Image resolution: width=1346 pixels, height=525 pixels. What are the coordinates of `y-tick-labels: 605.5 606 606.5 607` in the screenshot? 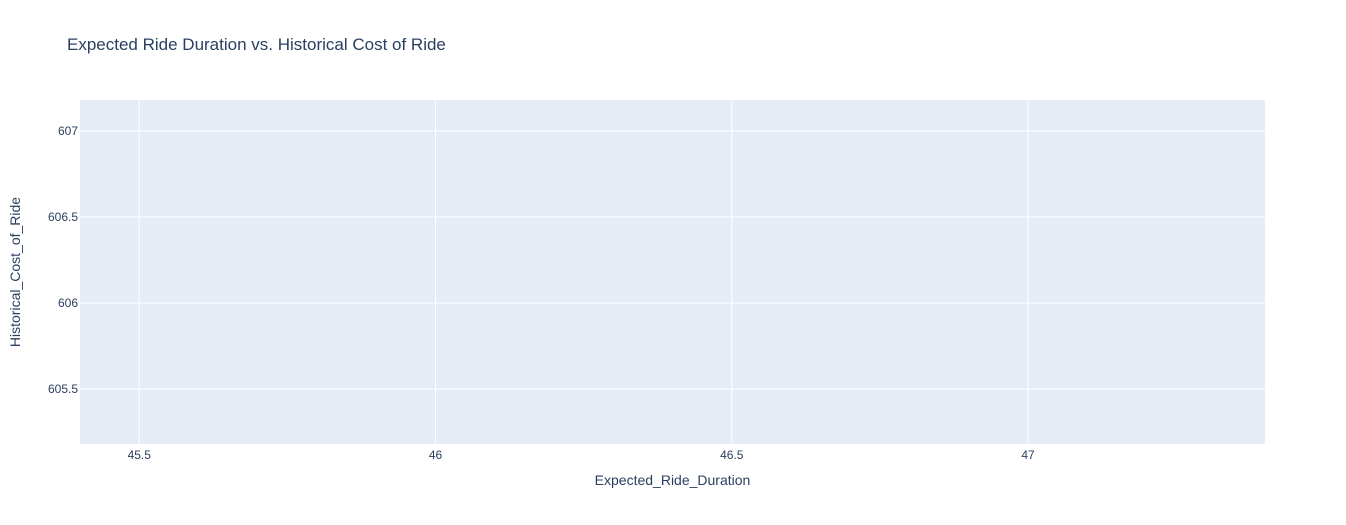 It's located at (63, 260).